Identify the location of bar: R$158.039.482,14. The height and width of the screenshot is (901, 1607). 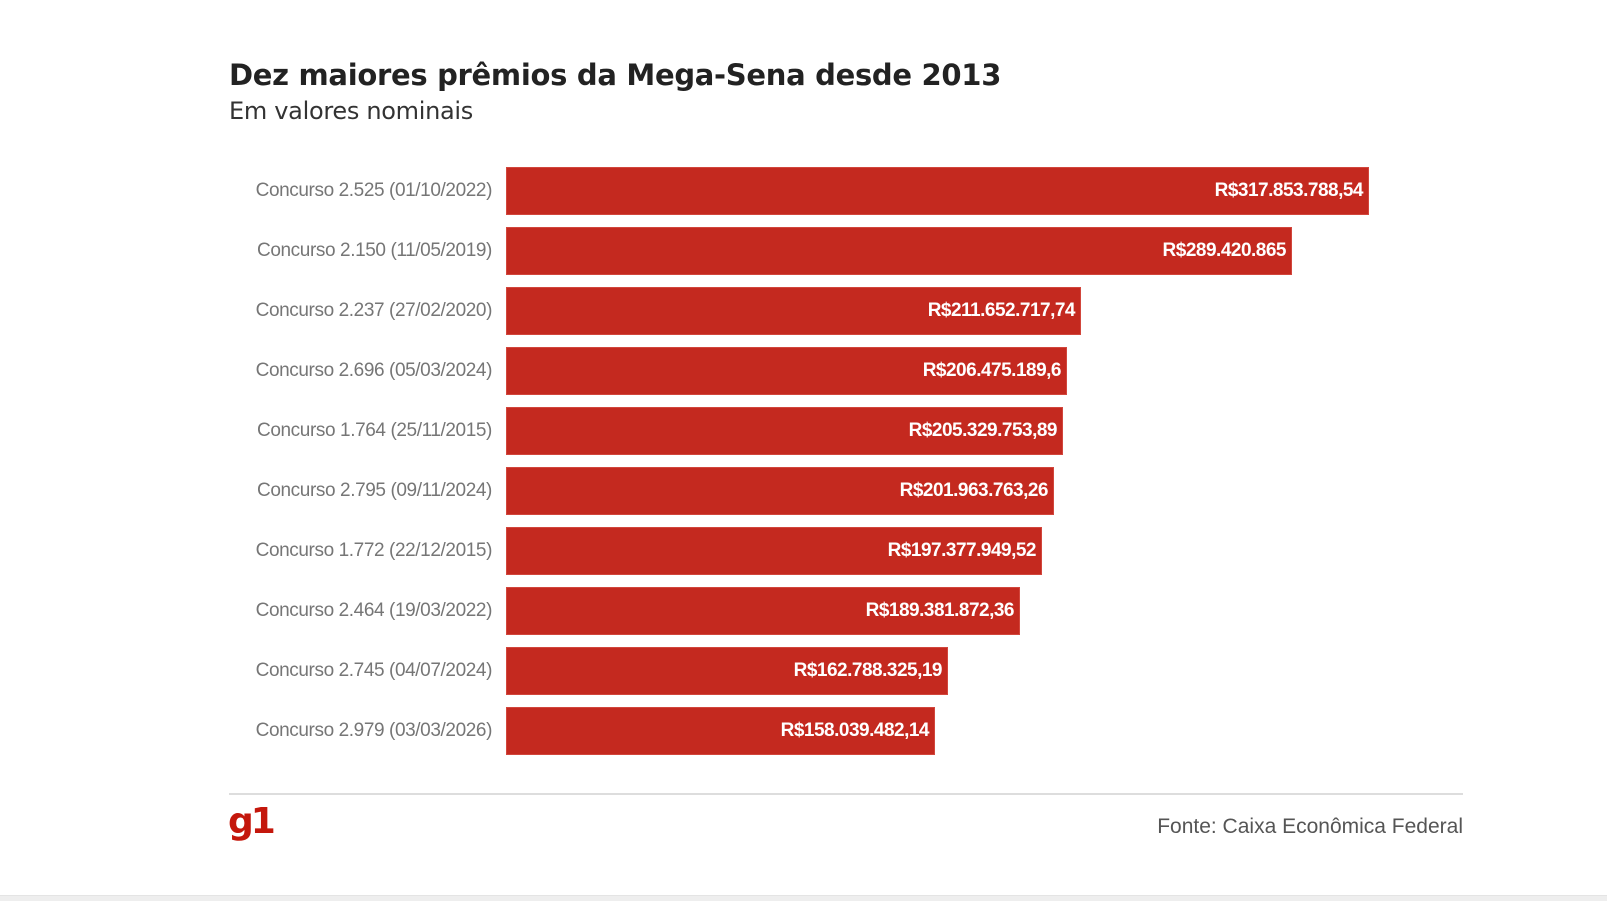
(720, 731).